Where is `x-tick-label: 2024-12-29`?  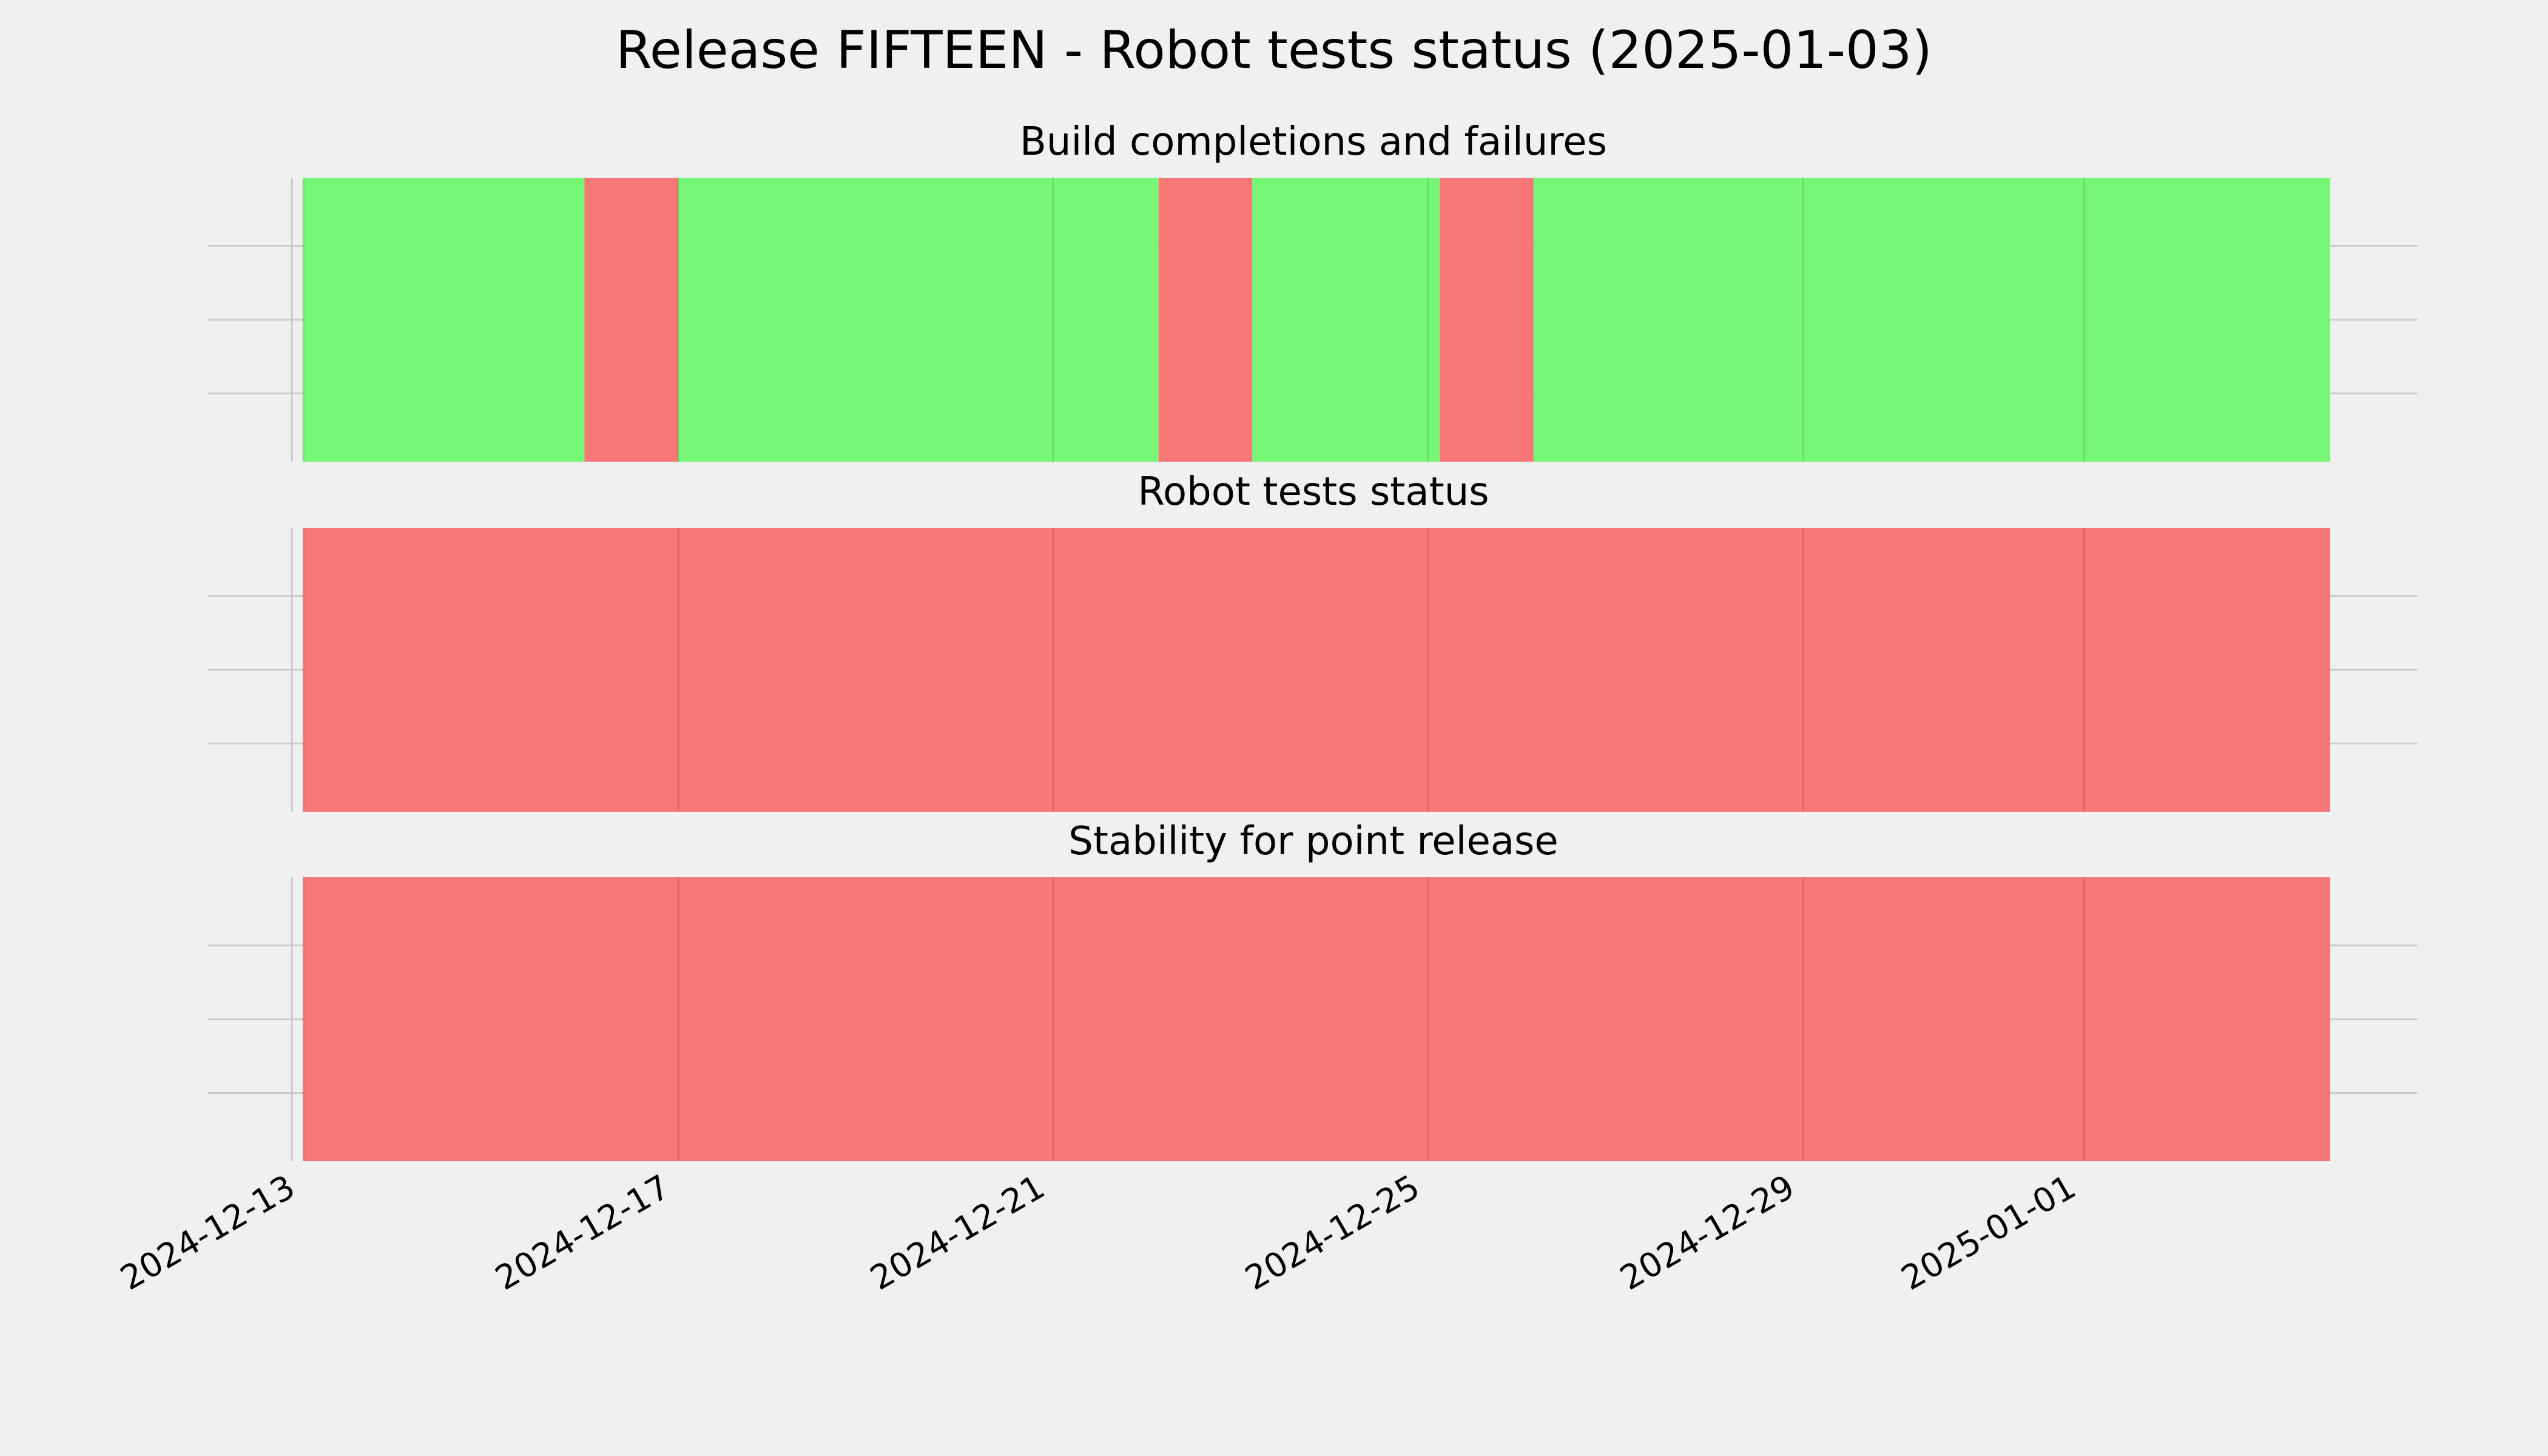 x-tick-label: 2024-12-29 is located at coordinates (1707, 1232).